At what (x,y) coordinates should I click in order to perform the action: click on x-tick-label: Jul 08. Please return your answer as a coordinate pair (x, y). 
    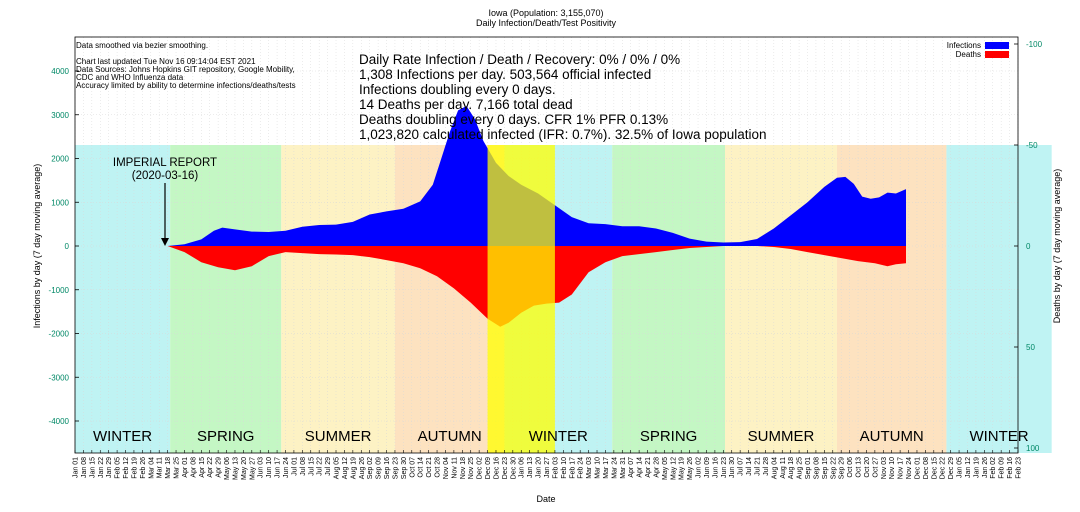
    Looking at the image, I should click on (303, 466).